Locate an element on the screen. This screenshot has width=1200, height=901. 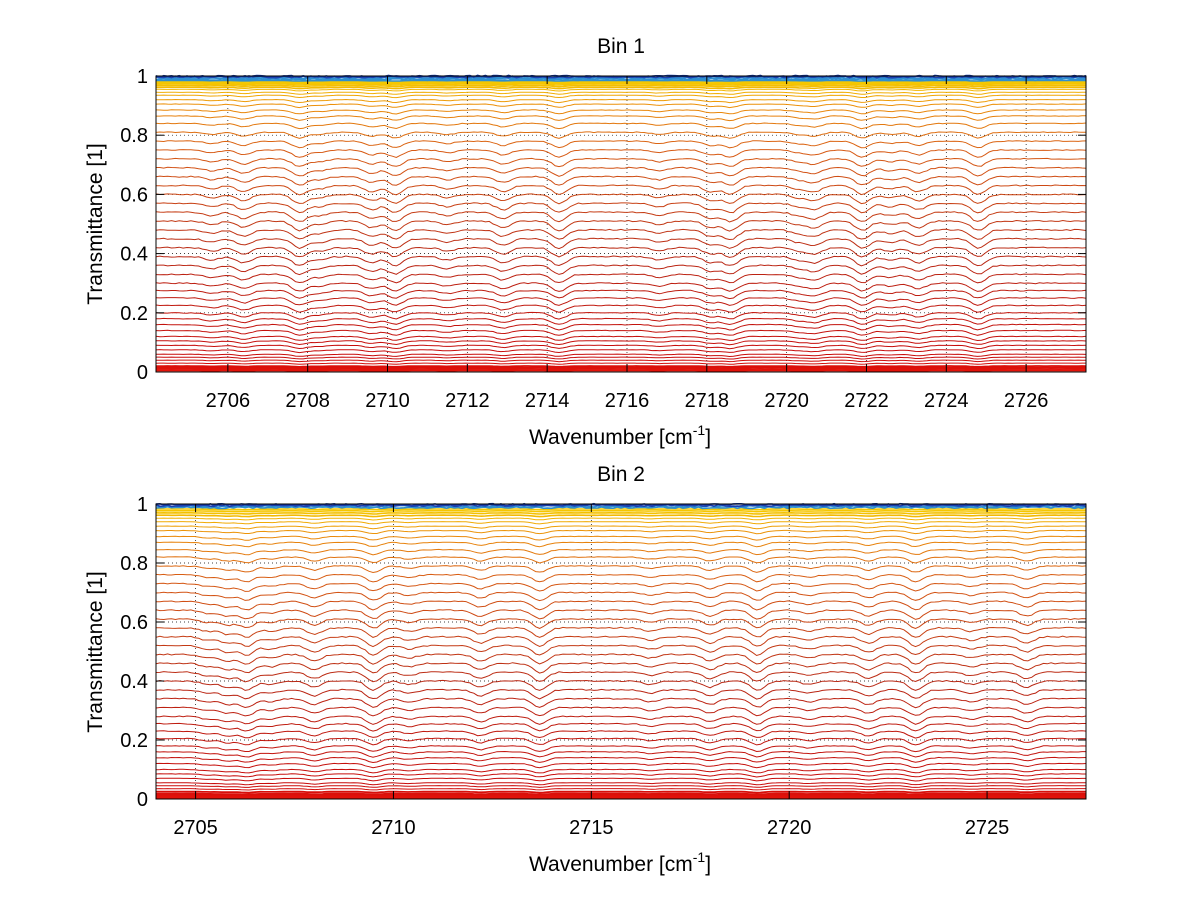
x-tick-label: 2722 is located at coordinates (866, 401).